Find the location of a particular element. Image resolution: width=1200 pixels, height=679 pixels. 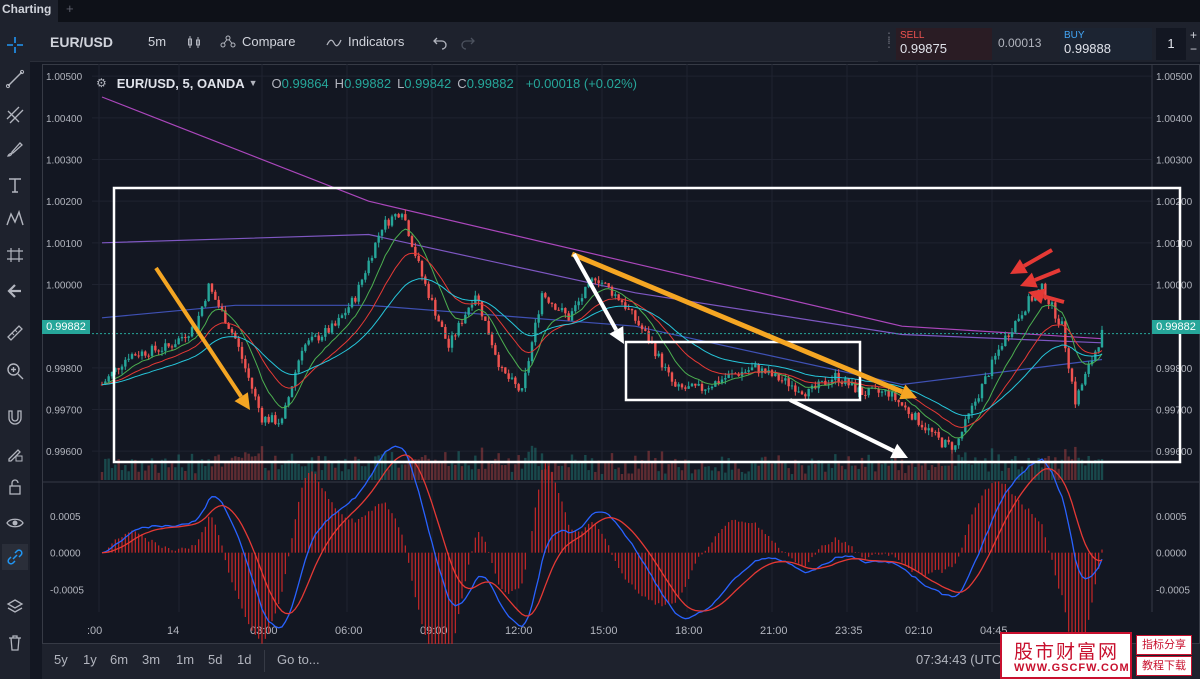

chart-type-button is located at coordinates (194, 42).